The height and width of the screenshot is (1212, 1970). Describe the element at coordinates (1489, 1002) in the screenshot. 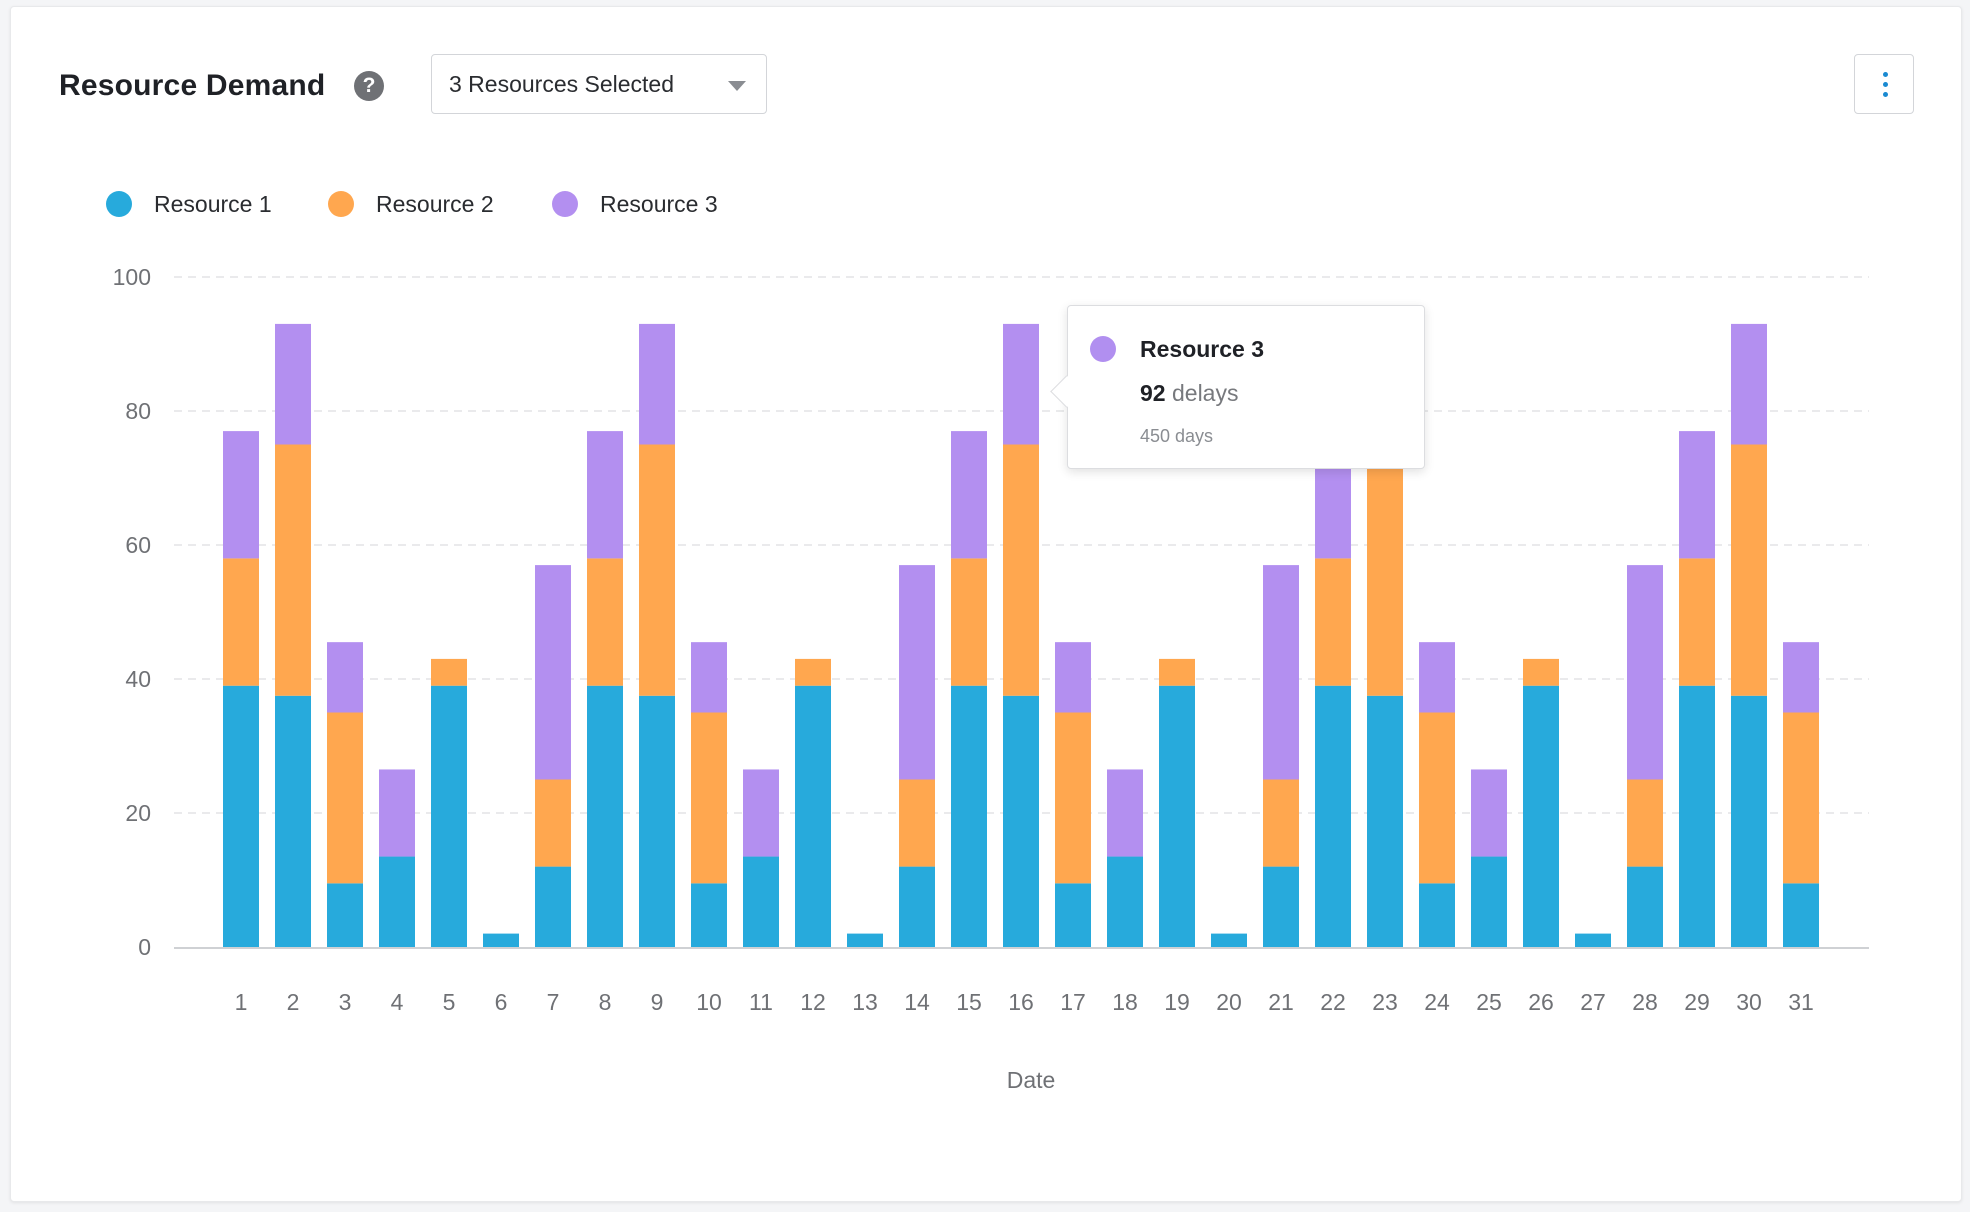

I see `x-tick-label: 25` at that location.